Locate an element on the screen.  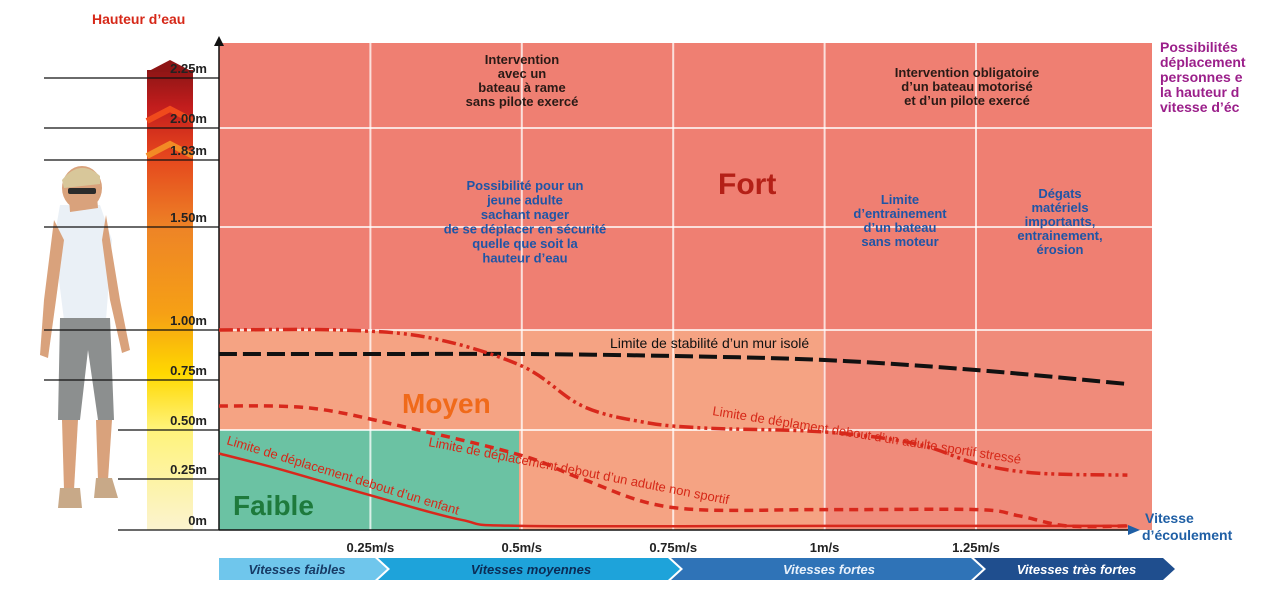
annotation-line: quelle que soit la is located at coordinates (525, 243).